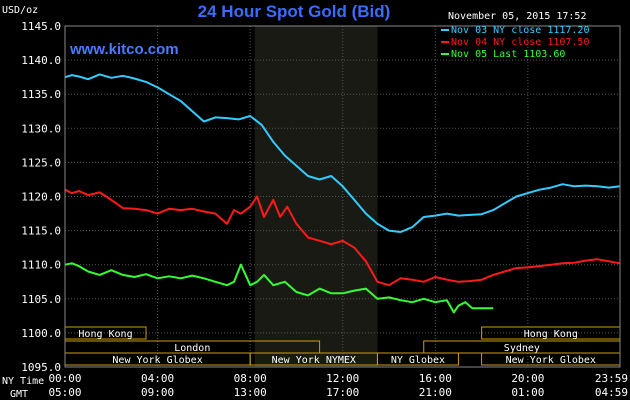  Describe the element at coordinates (527, 378) in the screenshot. I see `x-tick-label-ny: 20:00` at that location.